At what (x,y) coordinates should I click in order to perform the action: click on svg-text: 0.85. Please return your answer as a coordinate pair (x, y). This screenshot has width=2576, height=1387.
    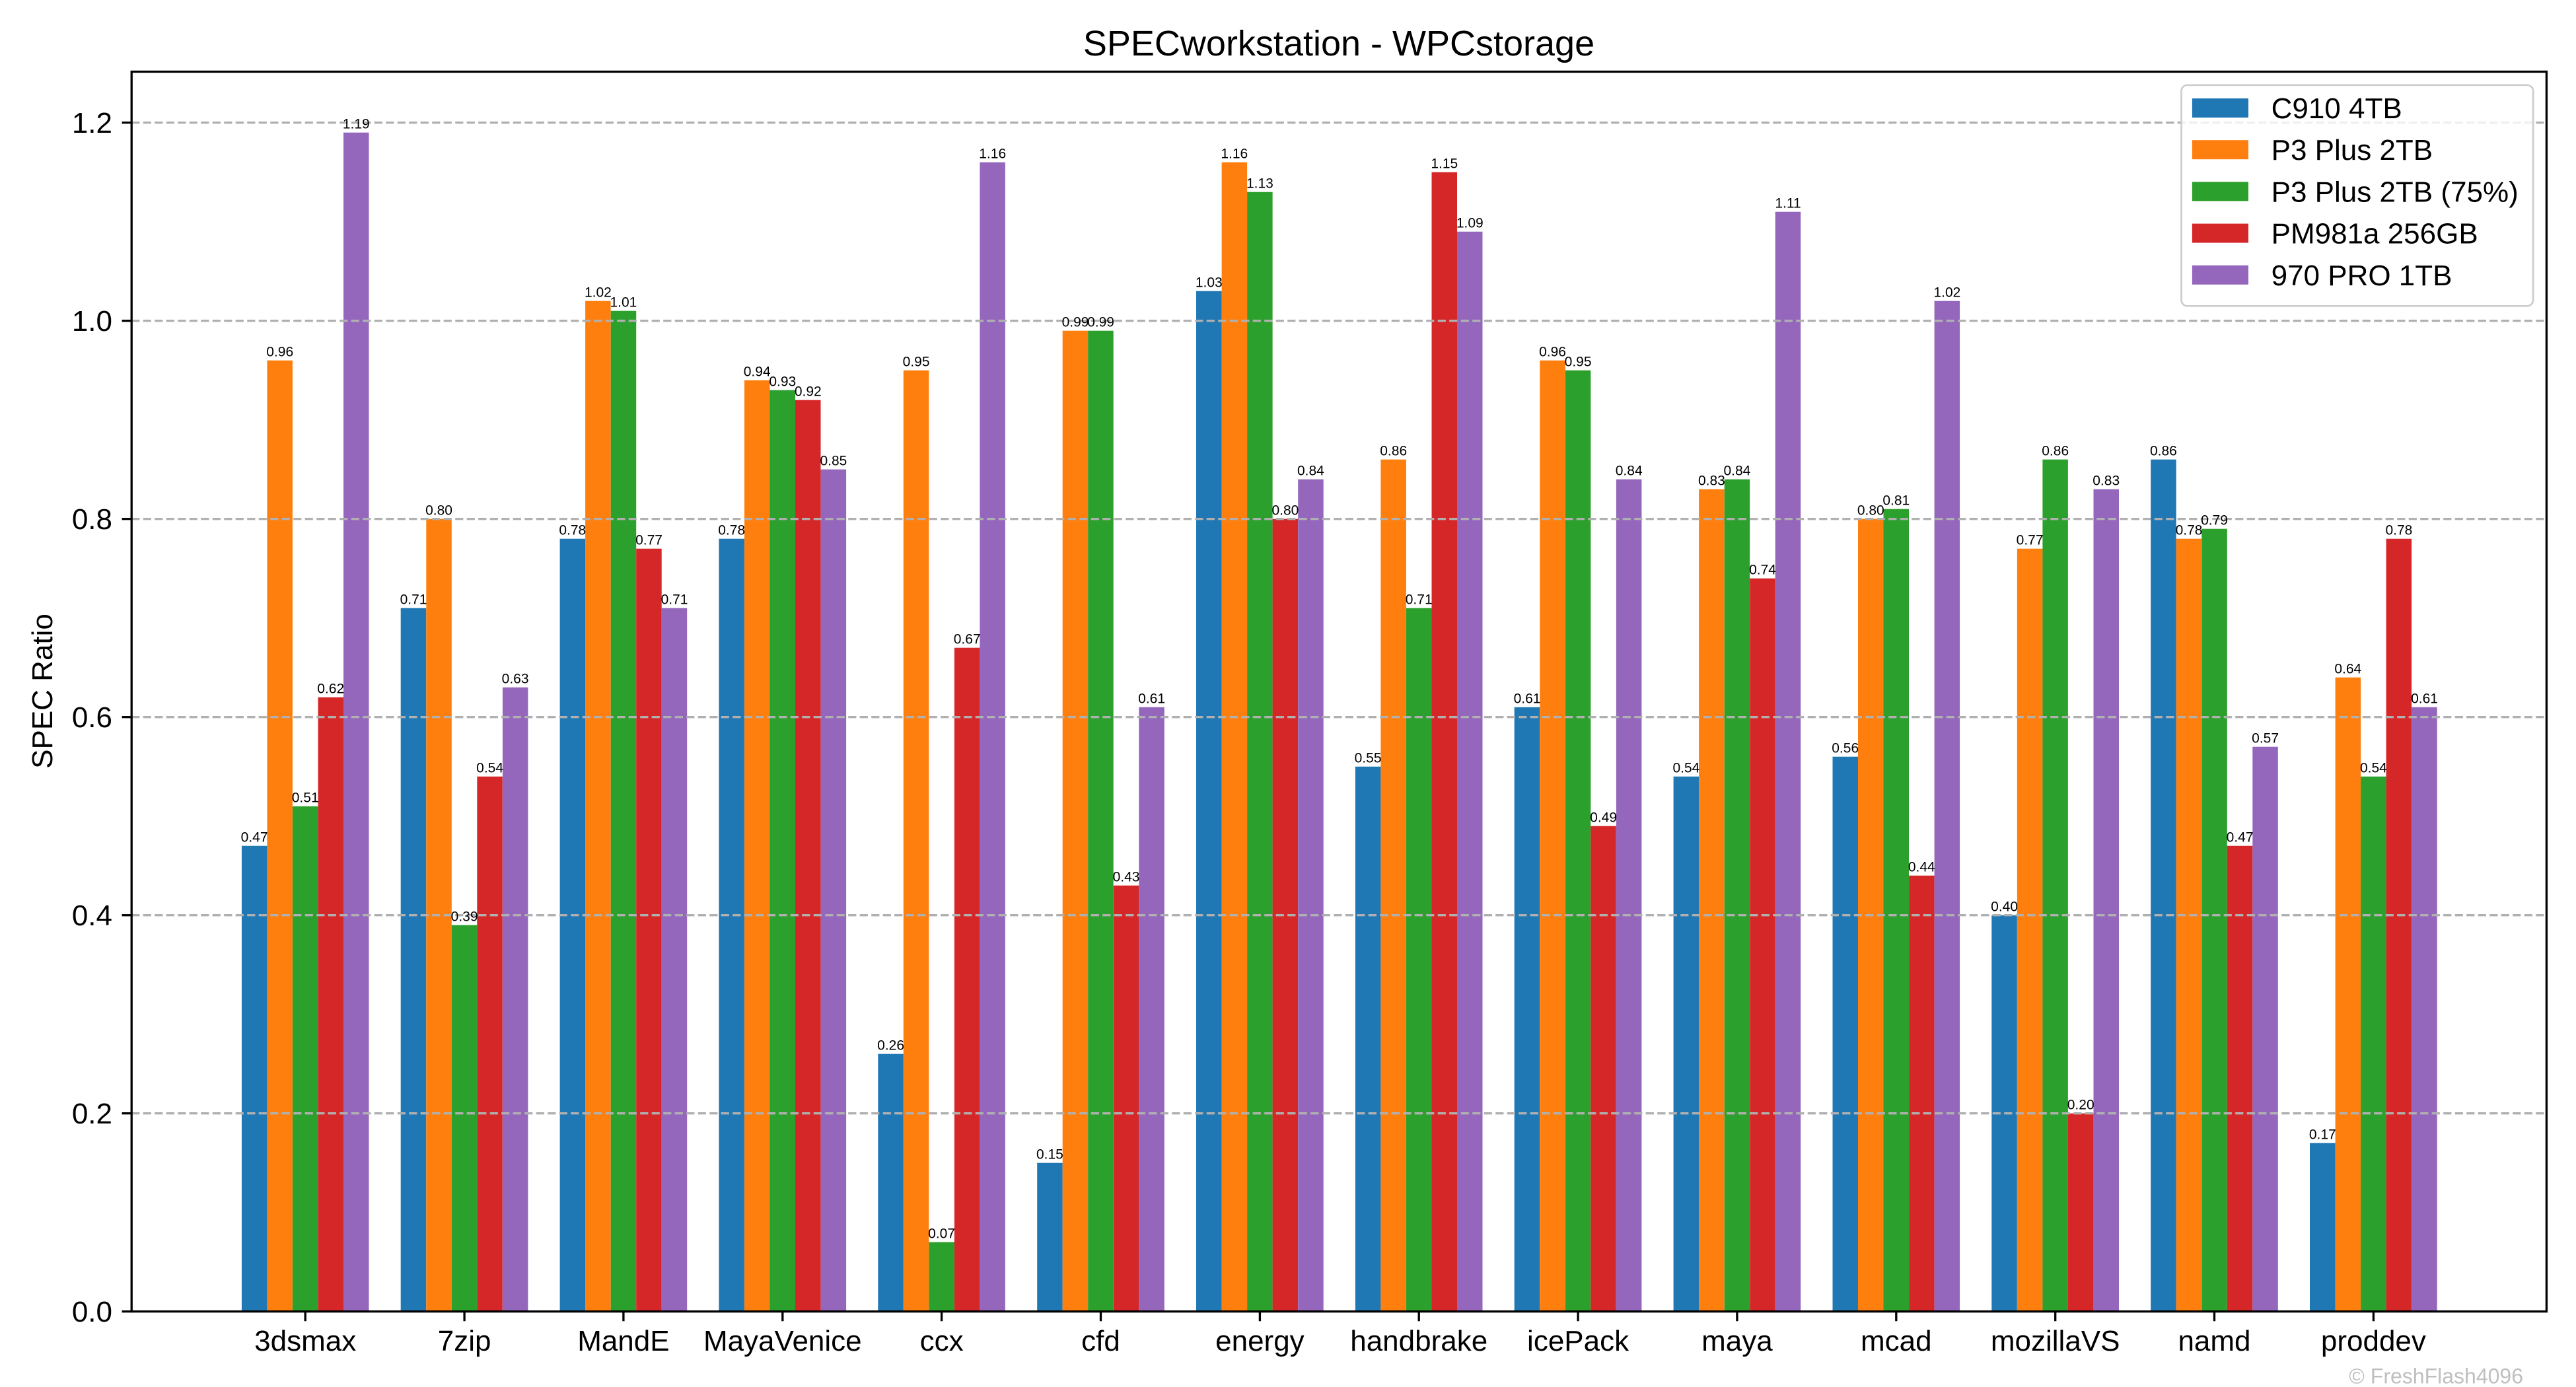
    Looking at the image, I should click on (834, 461).